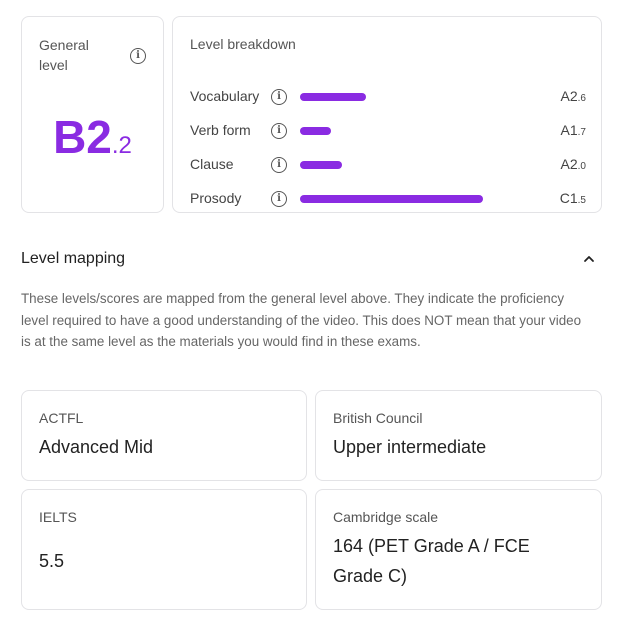 This screenshot has width=624, height=619. I want to click on breakdown-row-level: A2.0, so click(573, 164).